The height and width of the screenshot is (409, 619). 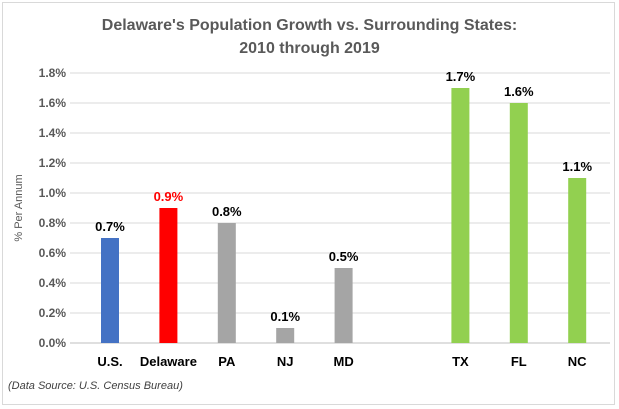 I want to click on x-tick-label: PA, so click(x=227, y=361).